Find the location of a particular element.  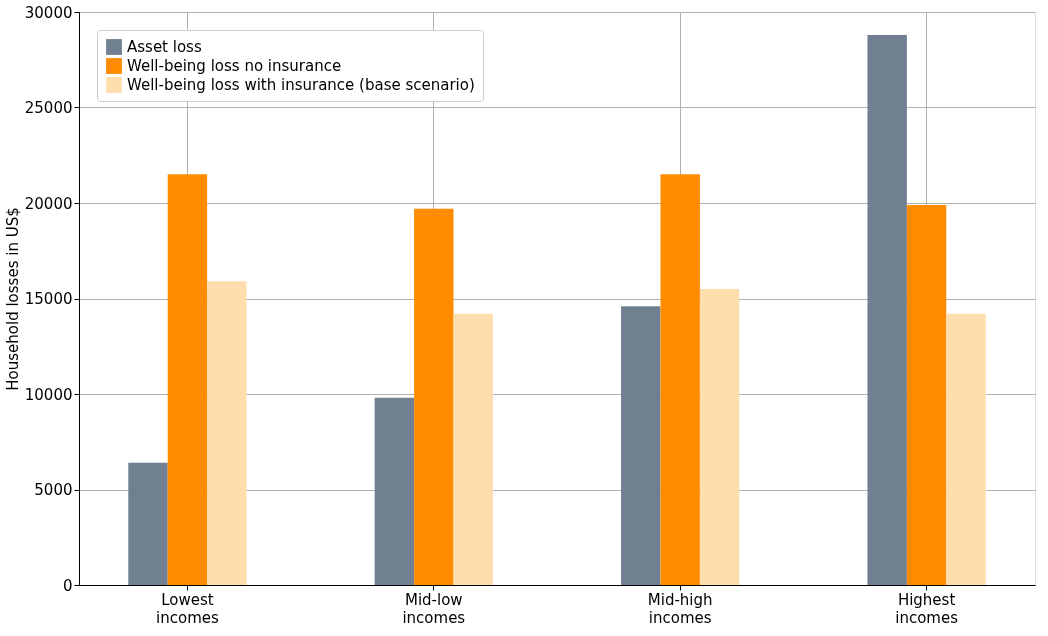

y-tick-label: 20000 is located at coordinates (48, 203).